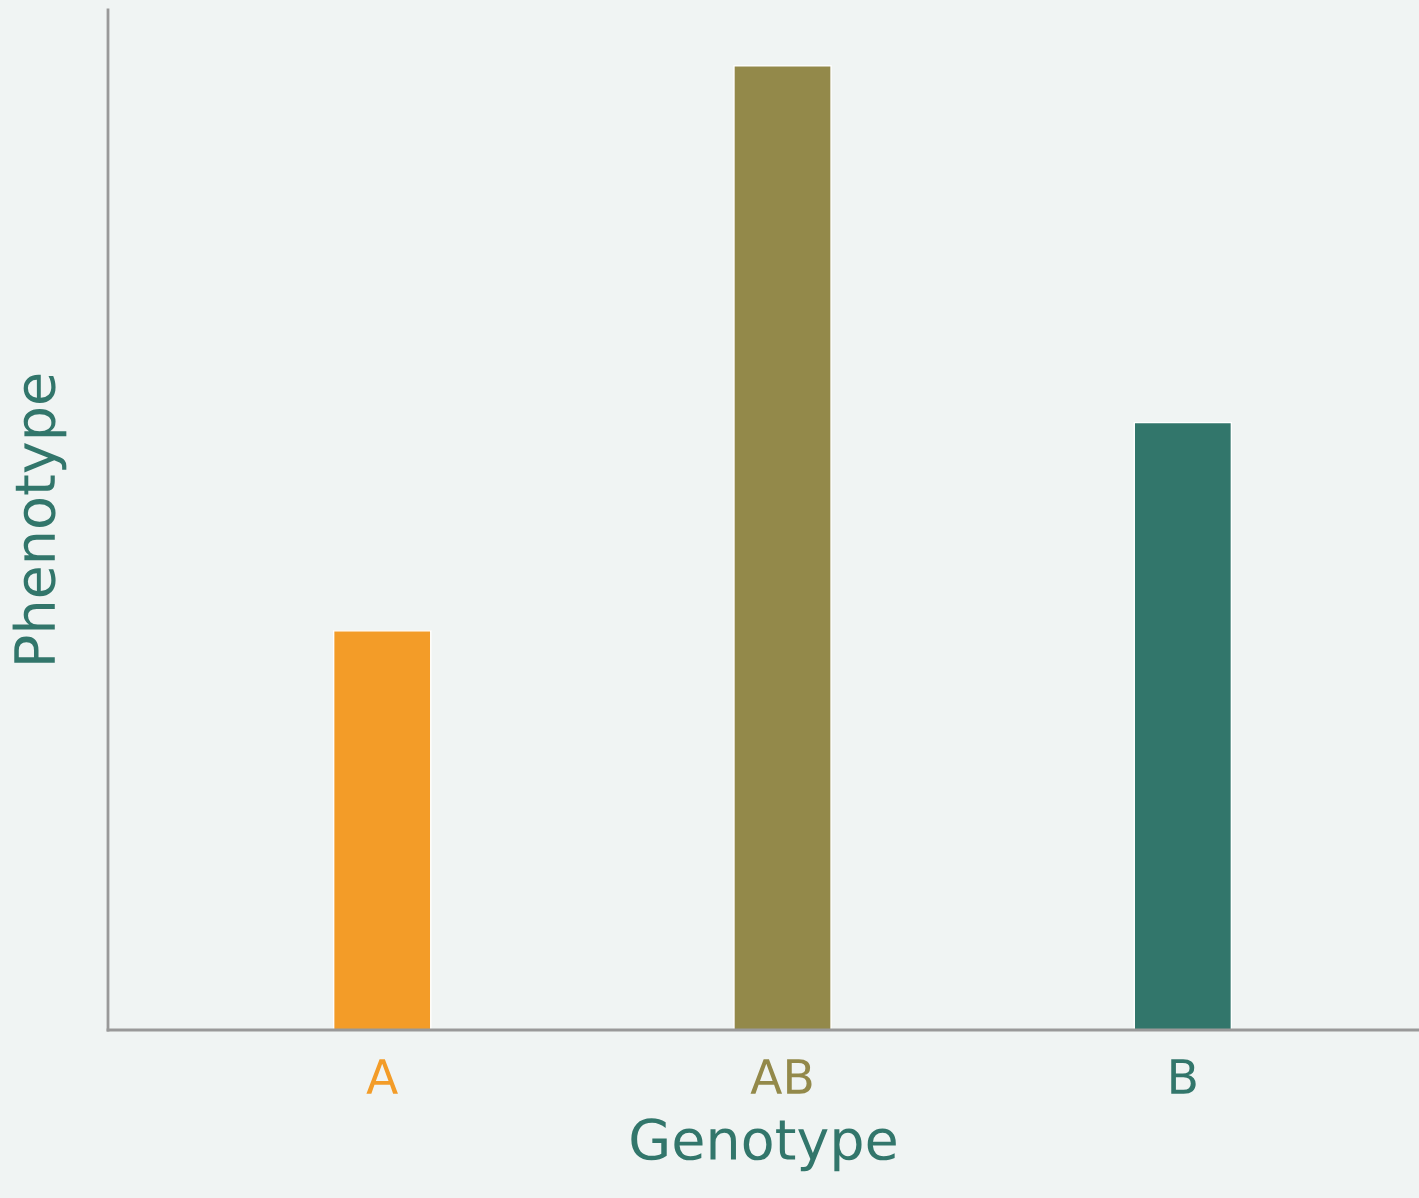 The width and height of the screenshot is (1419, 1198). Describe the element at coordinates (1183, 1076) in the screenshot. I see `x-tick-label: B` at that location.